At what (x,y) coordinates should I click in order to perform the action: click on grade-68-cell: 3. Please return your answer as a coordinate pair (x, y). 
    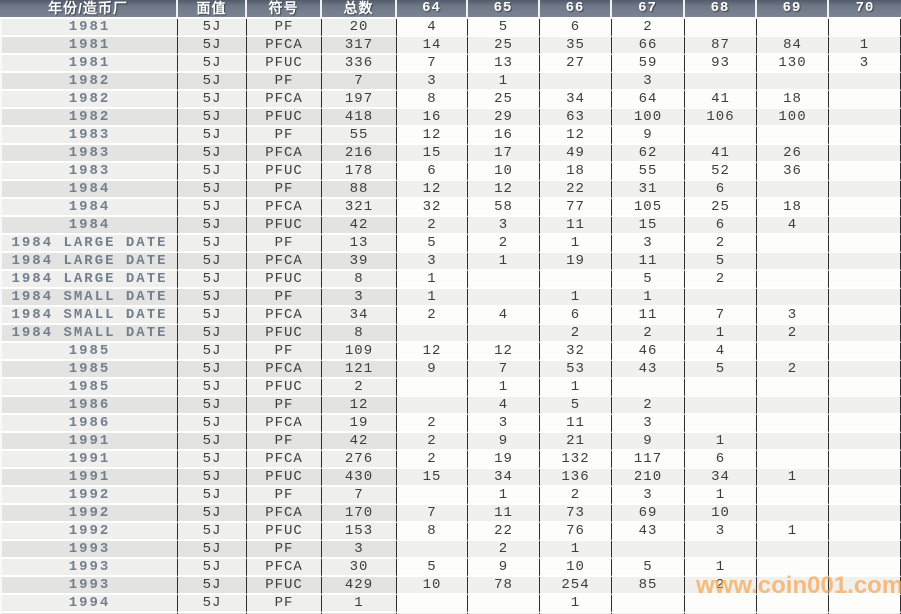
    Looking at the image, I should click on (721, 532).